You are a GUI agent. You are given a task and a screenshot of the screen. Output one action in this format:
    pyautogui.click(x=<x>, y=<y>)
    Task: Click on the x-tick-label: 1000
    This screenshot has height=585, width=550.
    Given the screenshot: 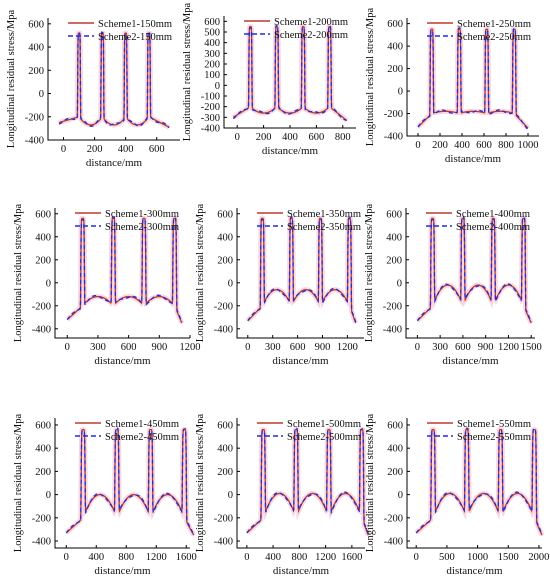 What is the action you would take?
    pyautogui.click(x=528, y=145)
    